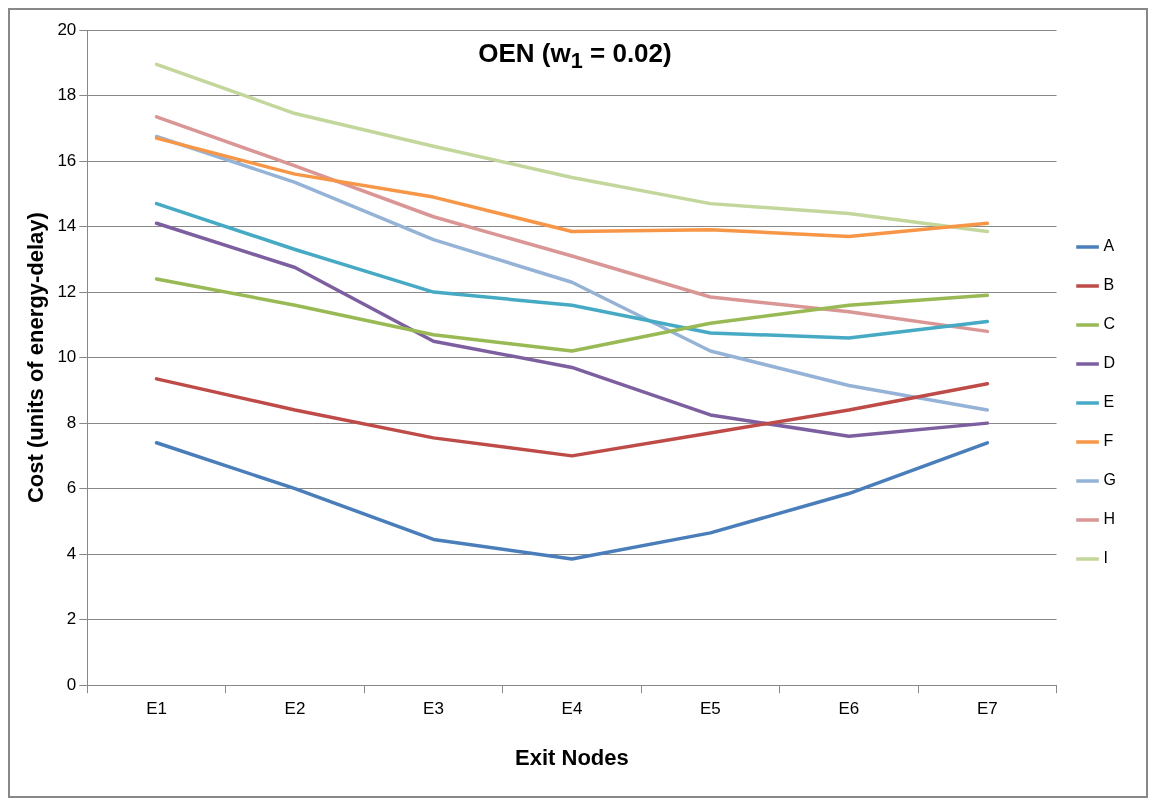  I want to click on x-tick-label: E3, so click(433, 709).